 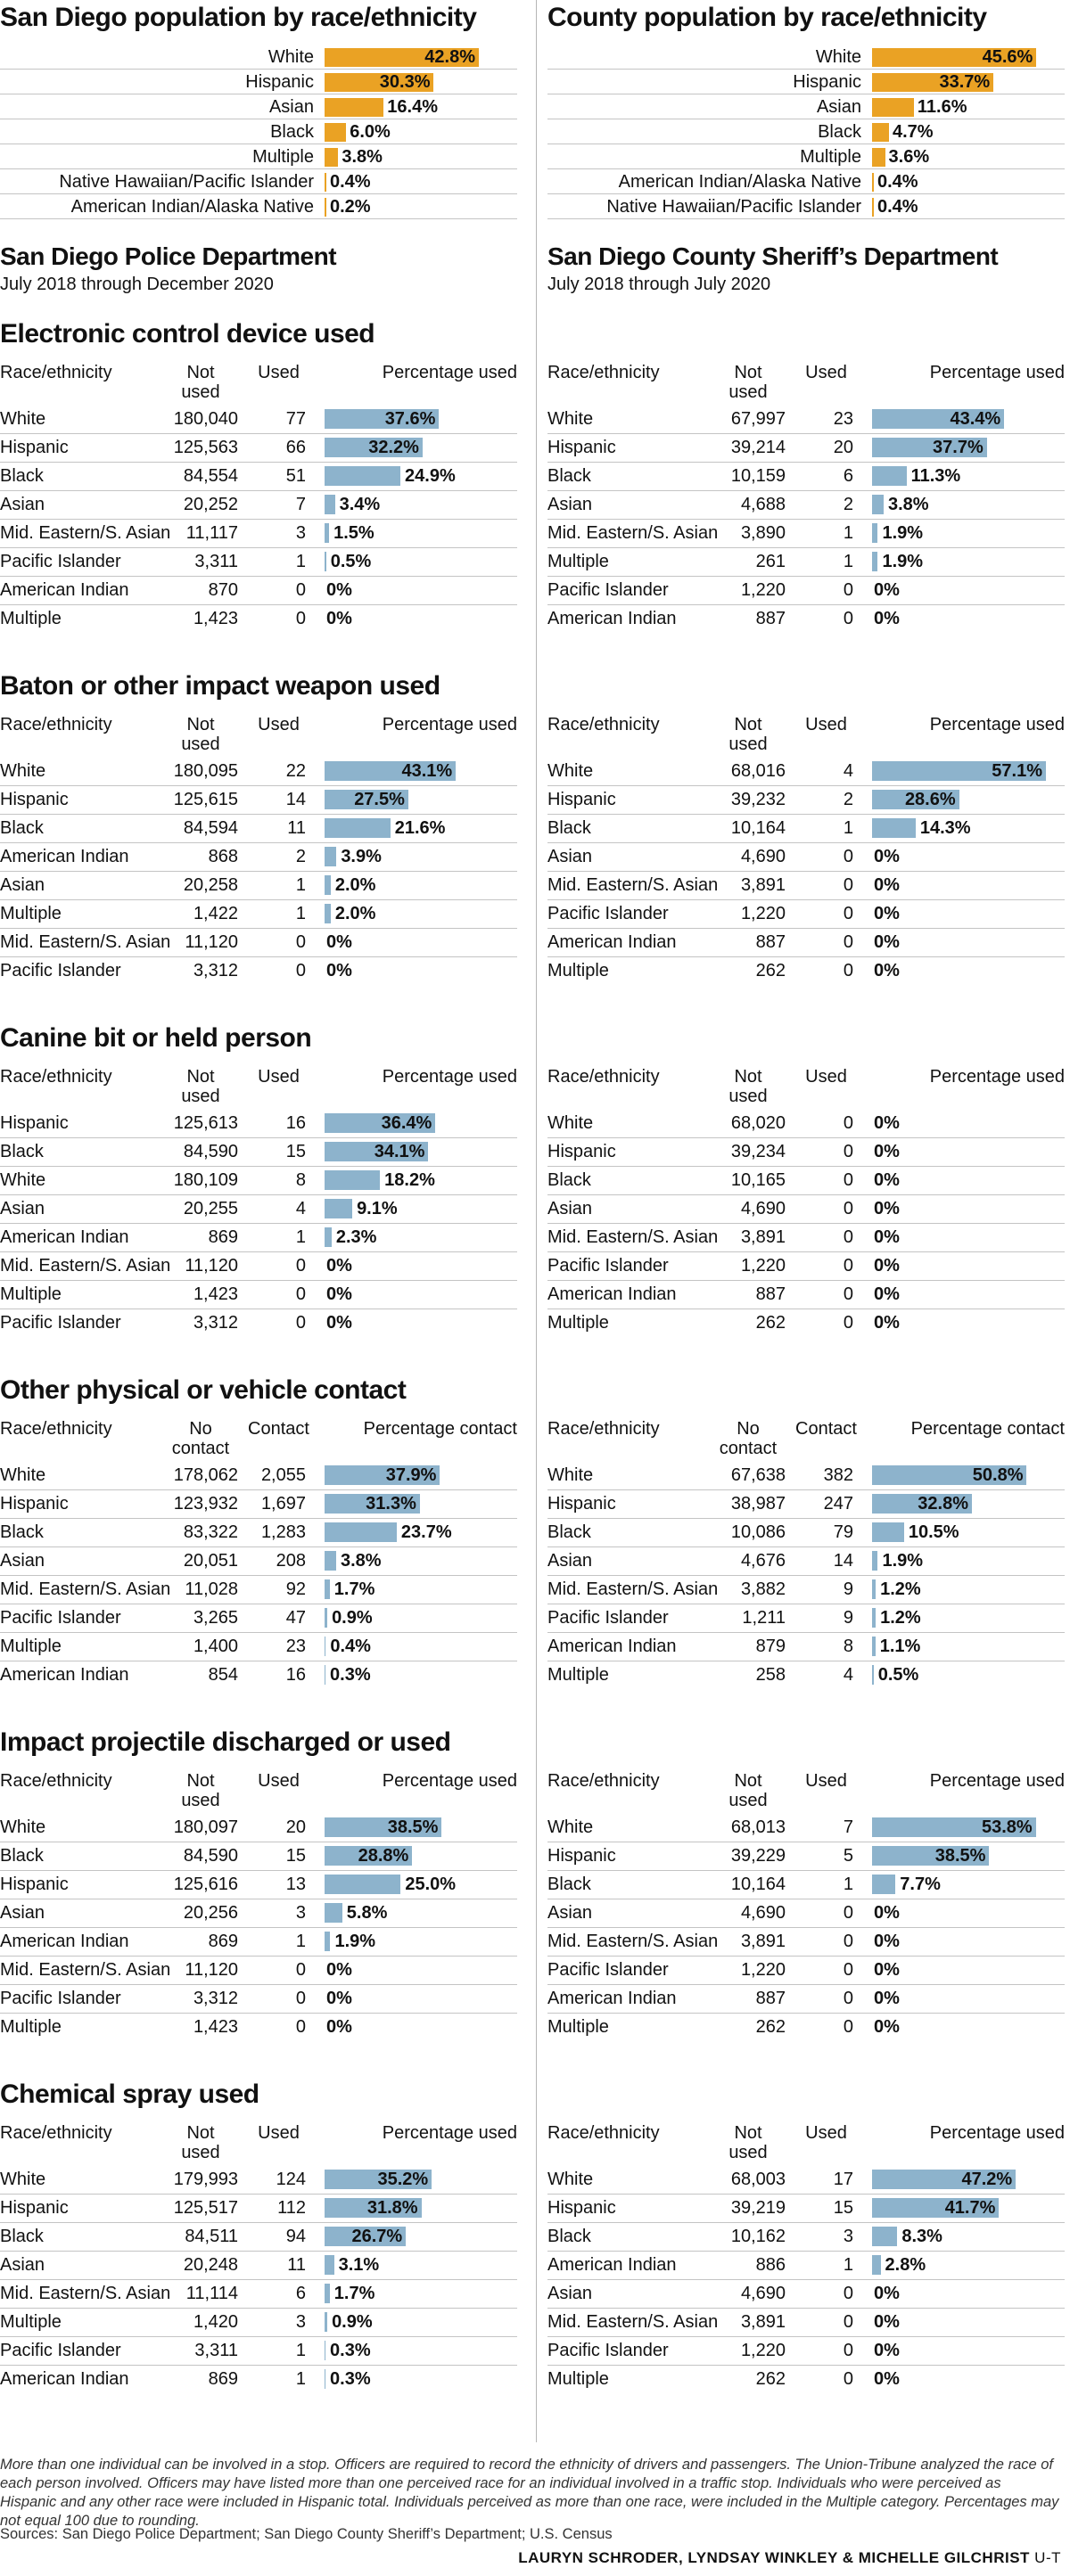 What do you see at coordinates (216, 2351) in the screenshot?
I see `not-used-value: 3,311` at bounding box center [216, 2351].